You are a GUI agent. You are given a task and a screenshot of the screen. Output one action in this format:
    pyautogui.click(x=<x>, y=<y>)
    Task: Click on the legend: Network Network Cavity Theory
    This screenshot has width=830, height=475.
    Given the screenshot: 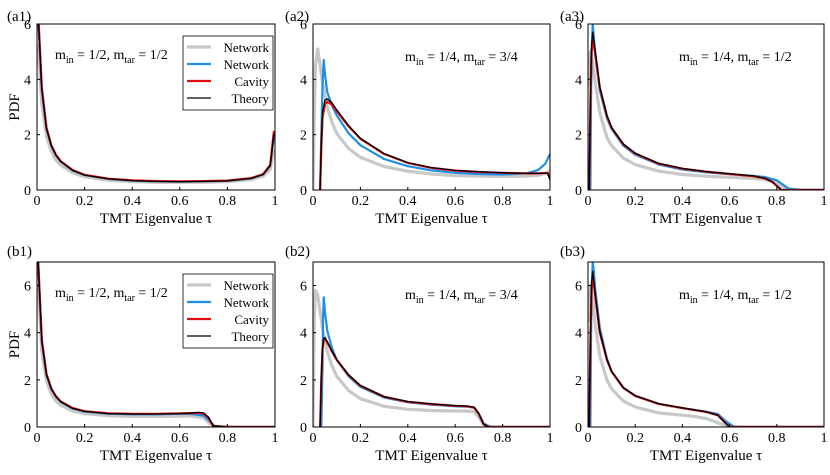 What is the action you would take?
    pyautogui.click(x=228, y=73)
    